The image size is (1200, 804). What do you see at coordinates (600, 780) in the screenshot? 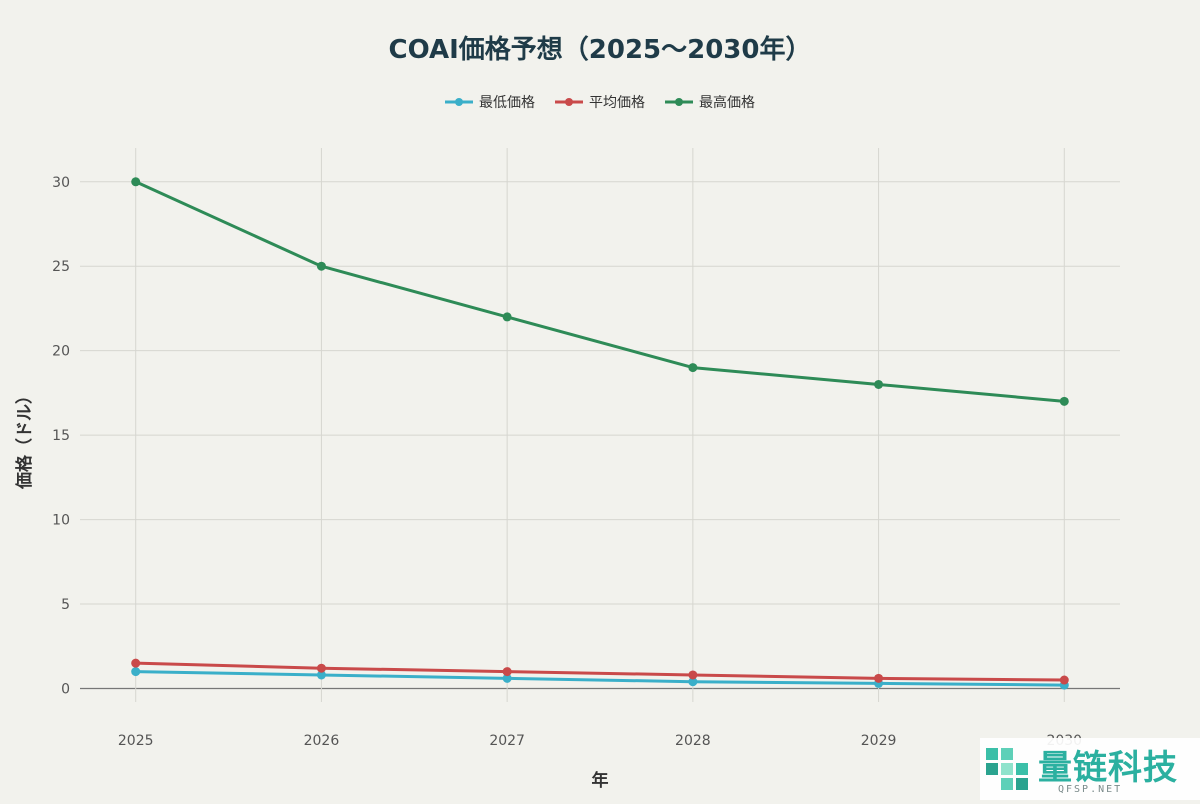
I see `x-axis-title: 年` at bounding box center [600, 780].